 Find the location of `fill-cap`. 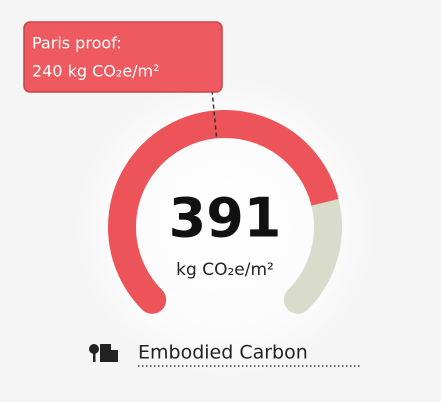

fill-cap is located at coordinates (152, 299).